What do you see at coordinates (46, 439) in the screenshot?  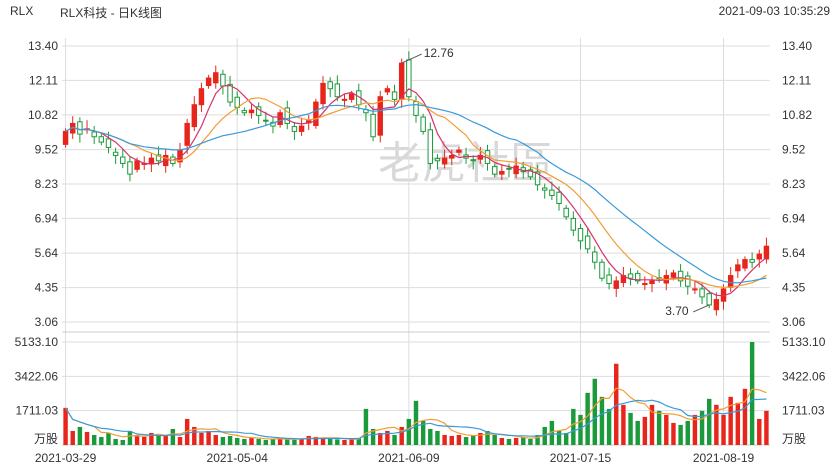 I see `volume-axis-label-left: 万股` at bounding box center [46, 439].